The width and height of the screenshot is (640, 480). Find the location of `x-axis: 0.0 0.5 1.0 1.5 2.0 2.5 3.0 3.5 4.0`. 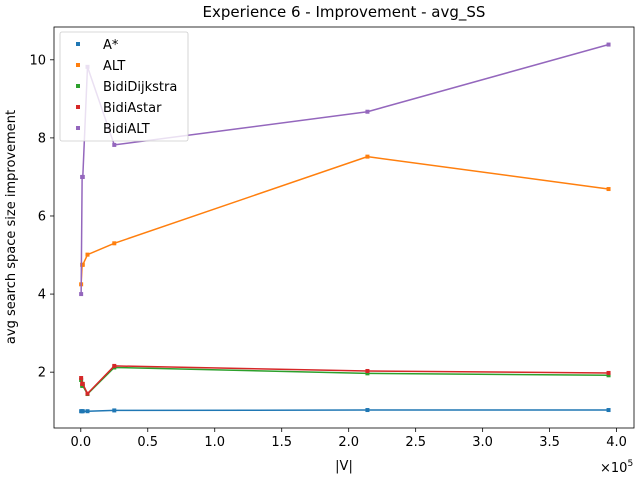

x-axis: 0.0 0.5 1.0 1.5 2.0 2.5 3.0 3.5 4.0 is located at coordinates (348, 439).